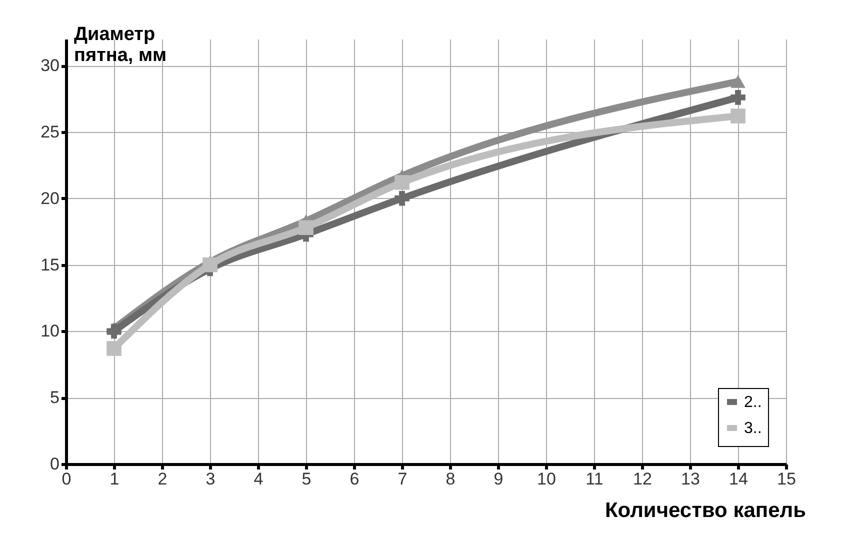  What do you see at coordinates (738, 479) in the screenshot?
I see `x-tick-label: 14` at bounding box center [738, 479].